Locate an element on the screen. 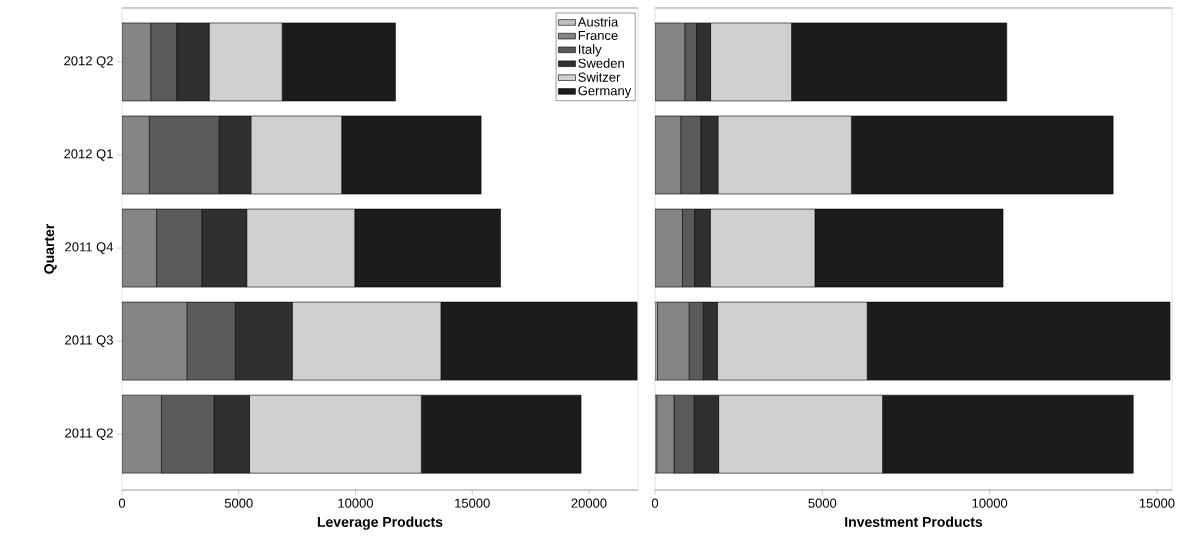 The width and height of the screenshot is (1177, 554). y-tick-label: 2012 Q1 is located at coordinates (88, 155).